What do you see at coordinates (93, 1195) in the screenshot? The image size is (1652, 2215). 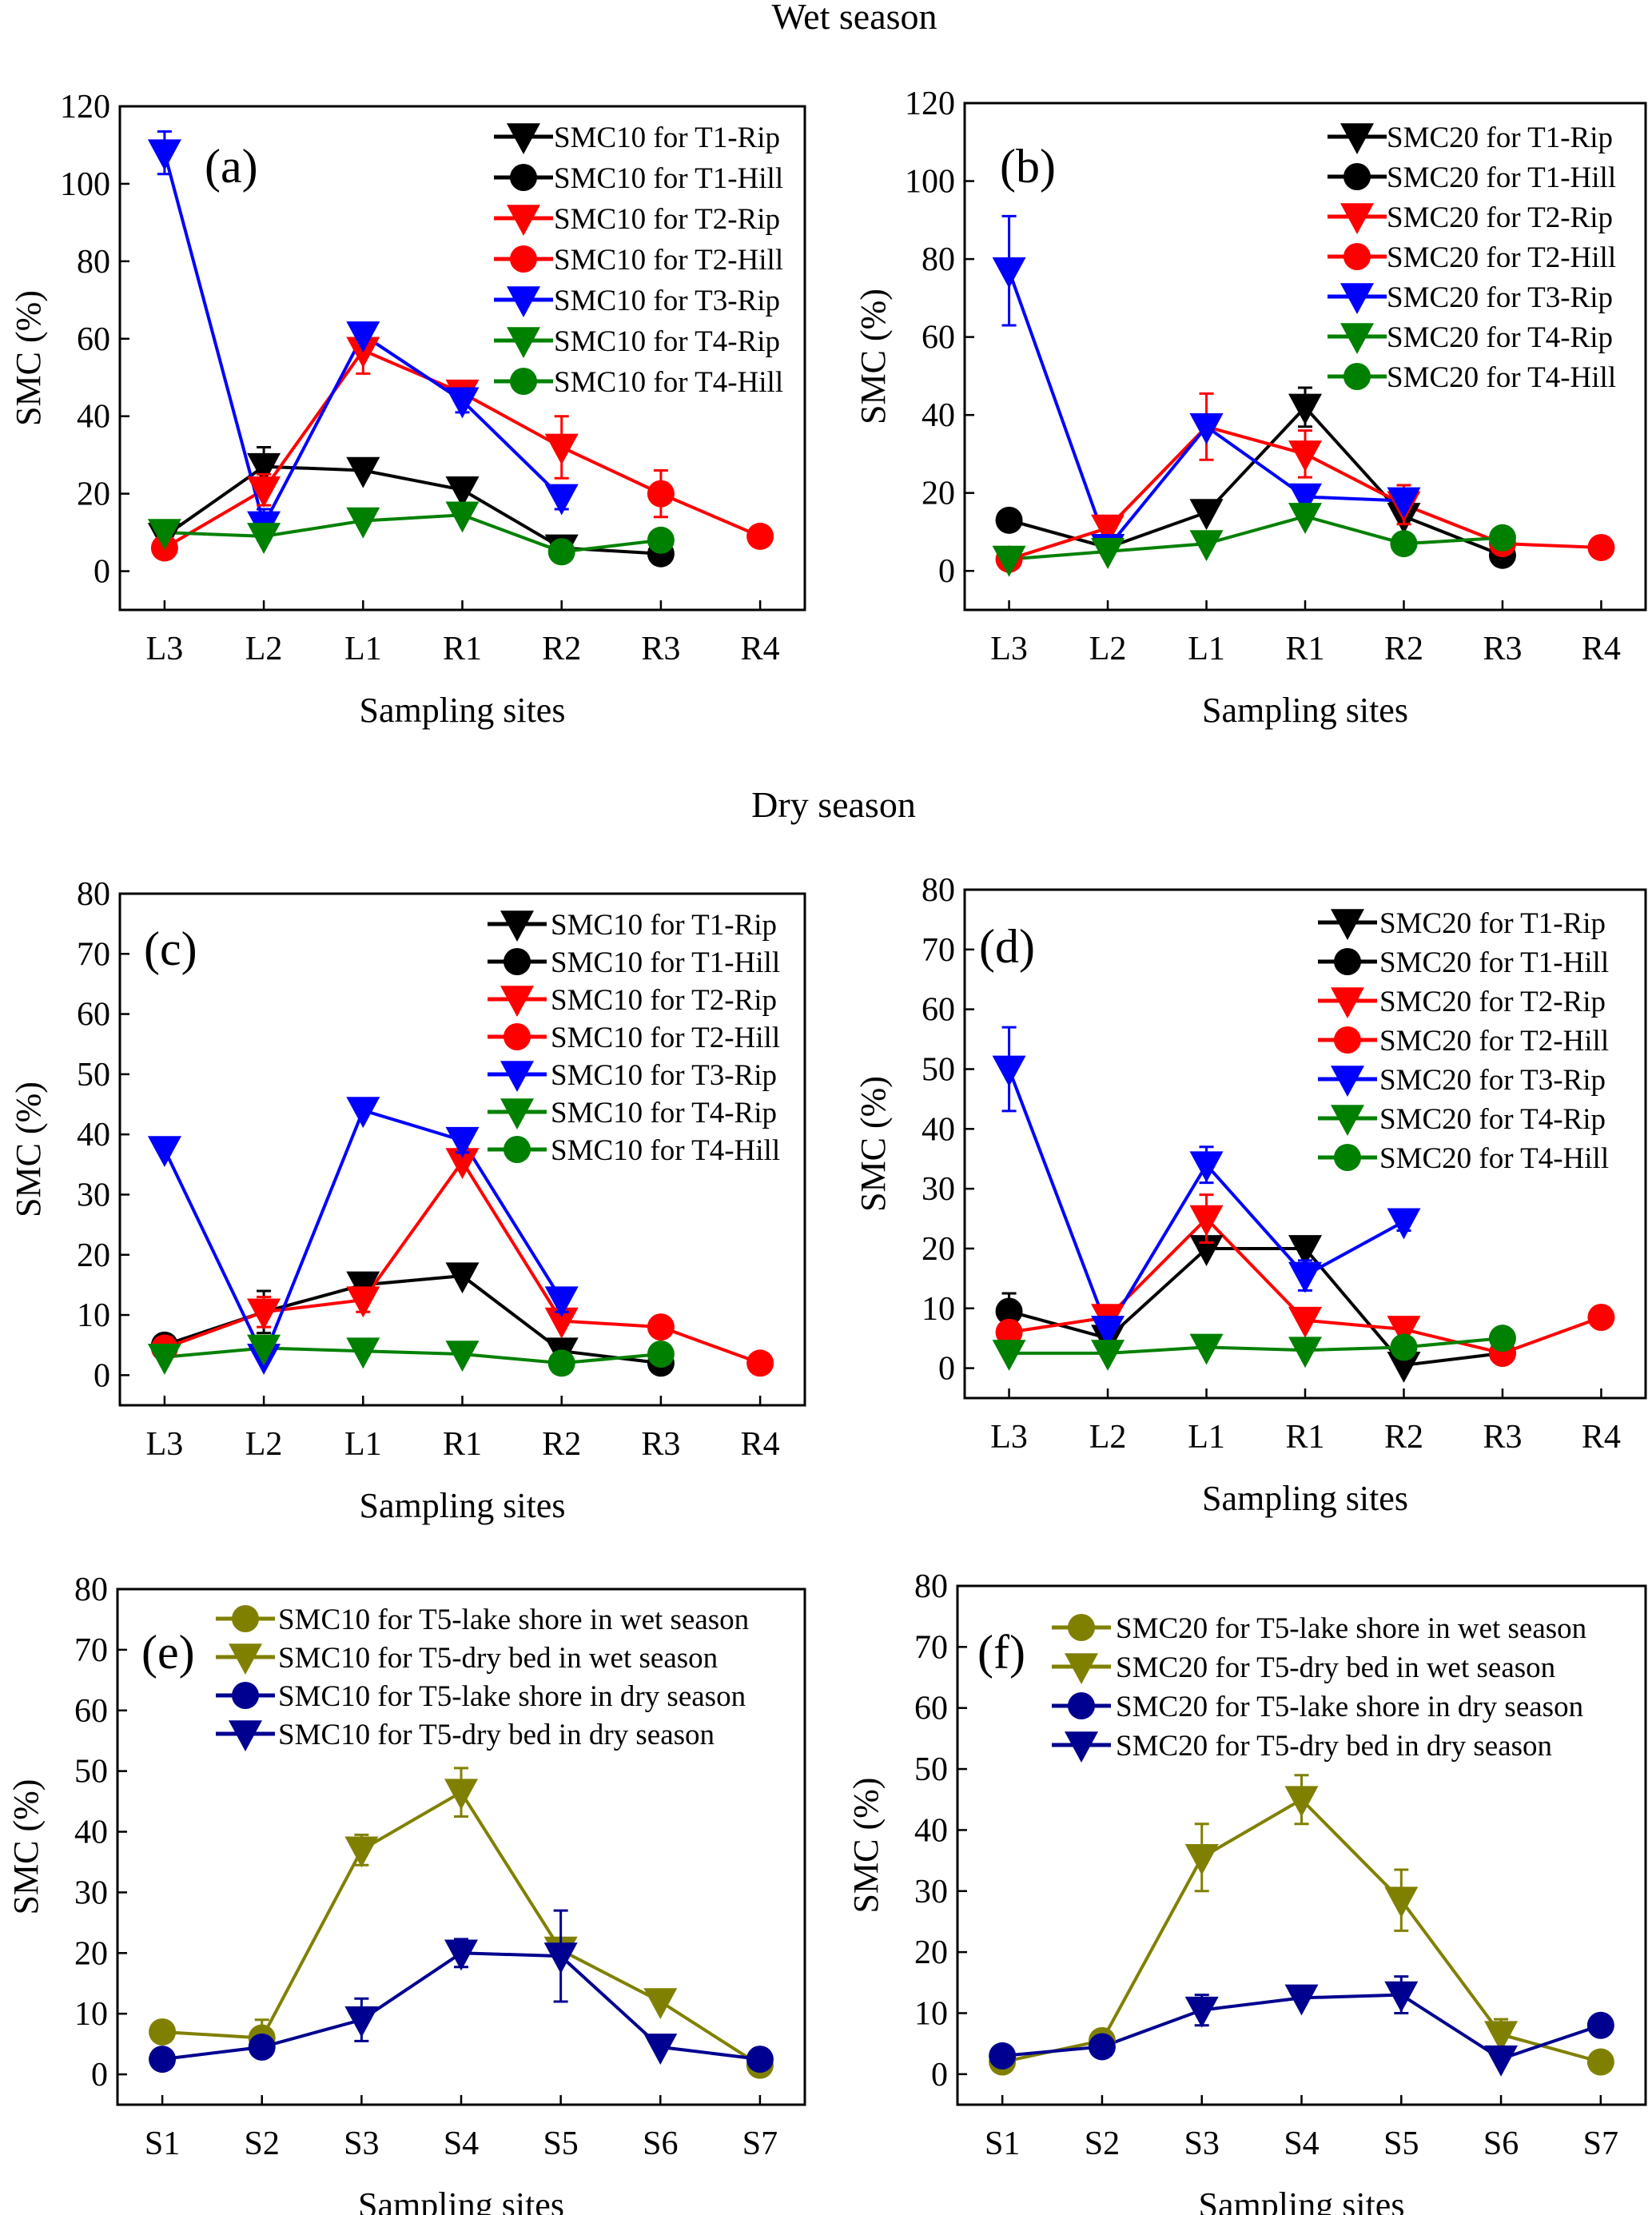 I see `y-tick-label: 30` at bounding box center [93, 1195].